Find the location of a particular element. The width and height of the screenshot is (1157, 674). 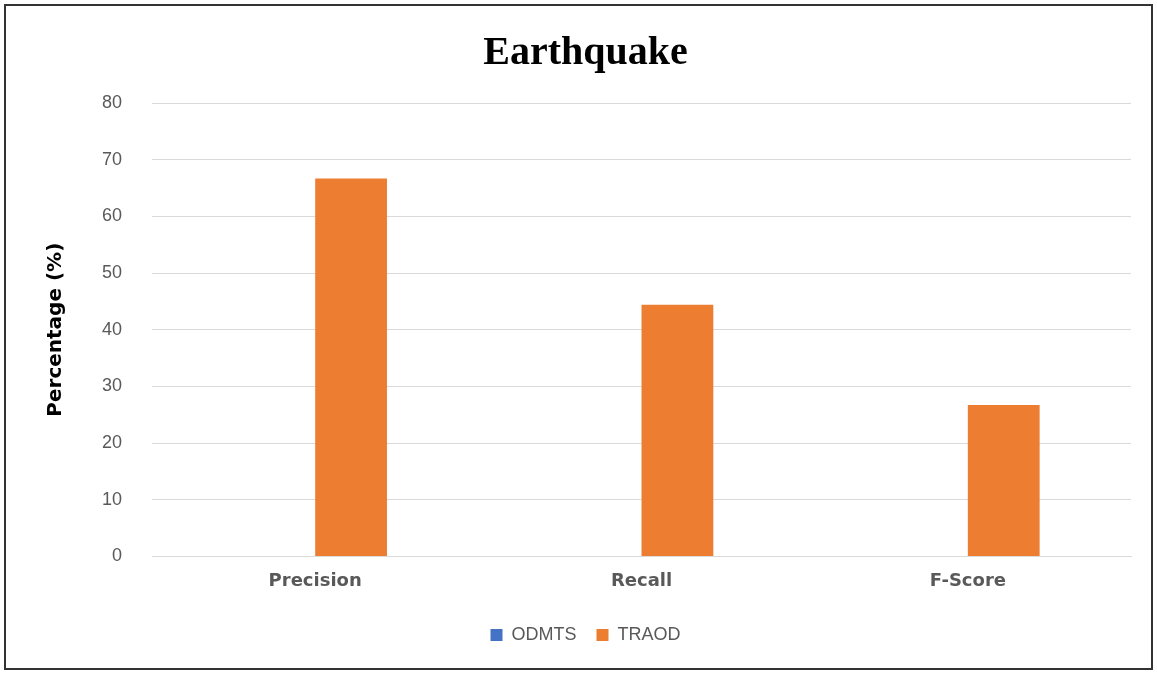

x-tick-label: Recall is located at coordinates (641, 579).